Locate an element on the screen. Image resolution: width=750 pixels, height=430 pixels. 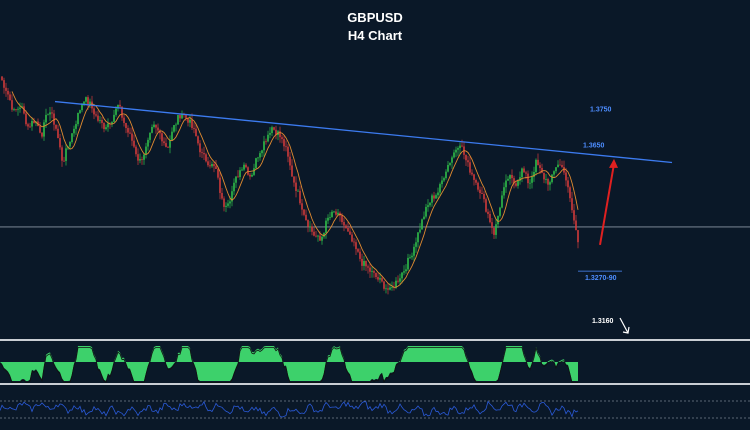
bullish-arrow is located at coordinates (607, 204).